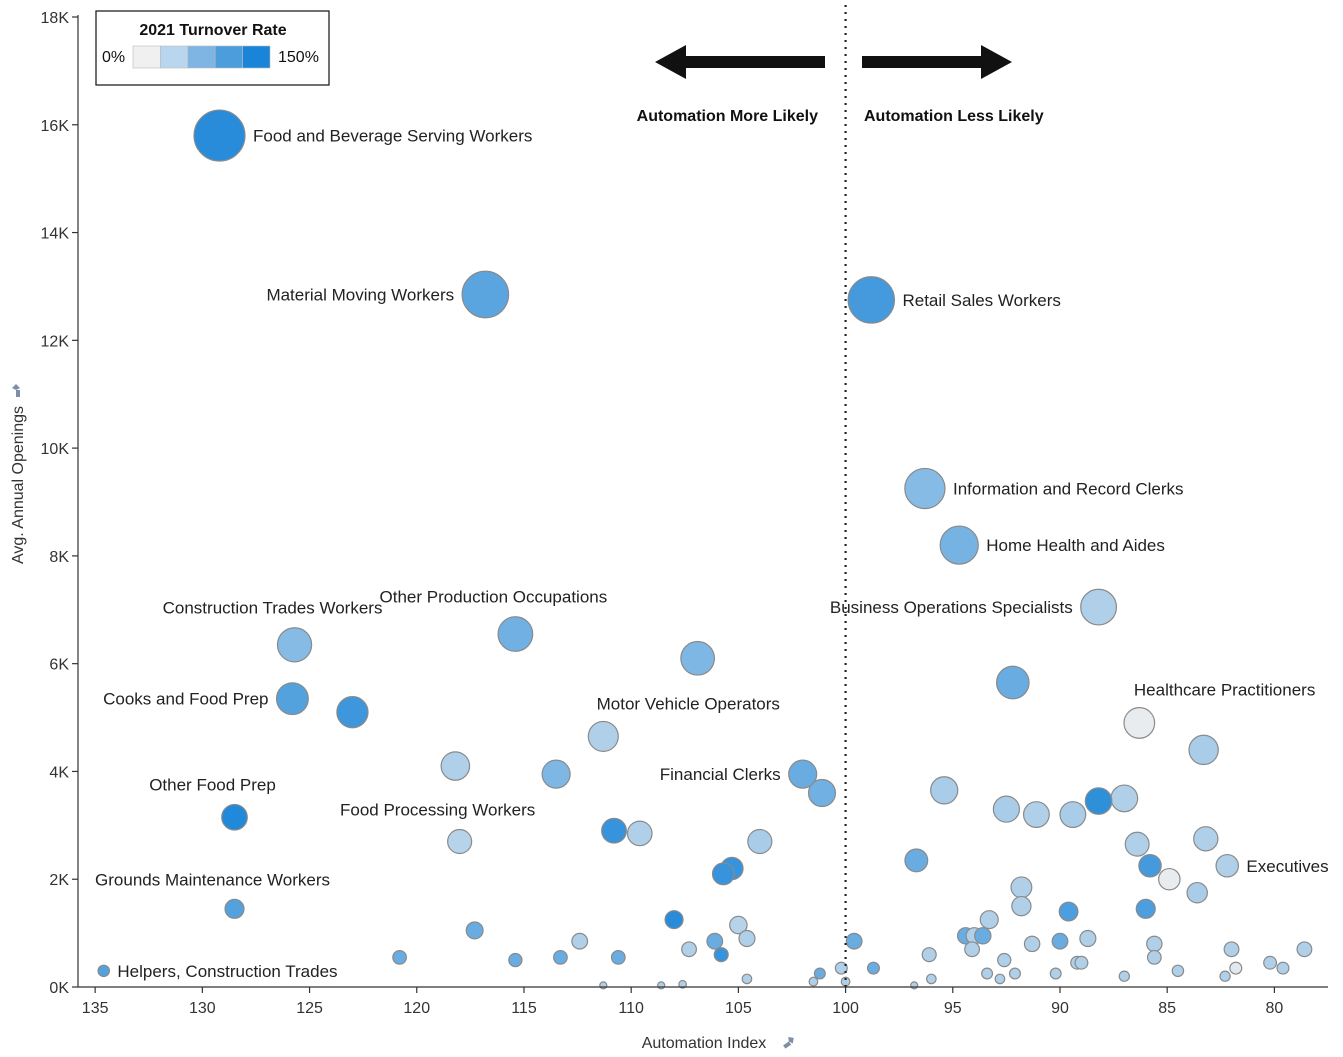  I want to click on bubble-executives, so click(1227, 865).